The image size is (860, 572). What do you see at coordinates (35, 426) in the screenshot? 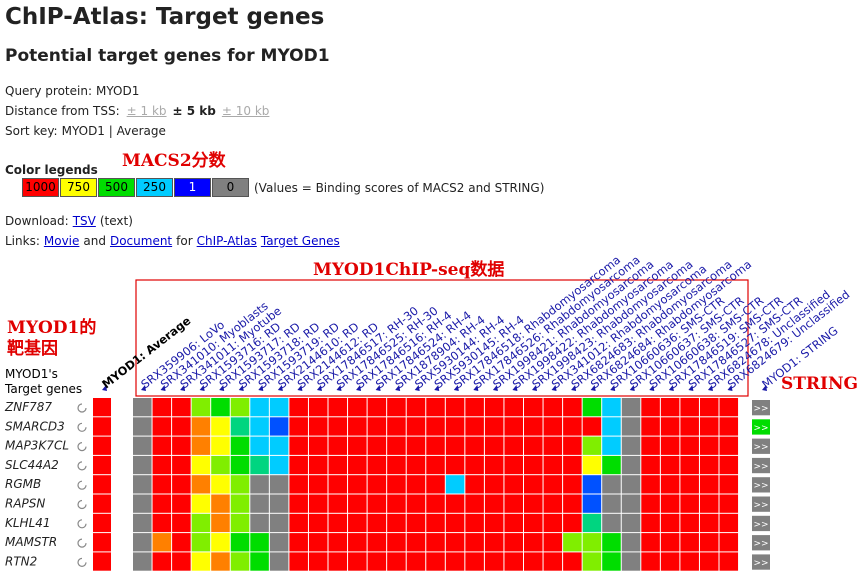
I see `gene-name: SMARCD3` at bounding box center [35, 426].